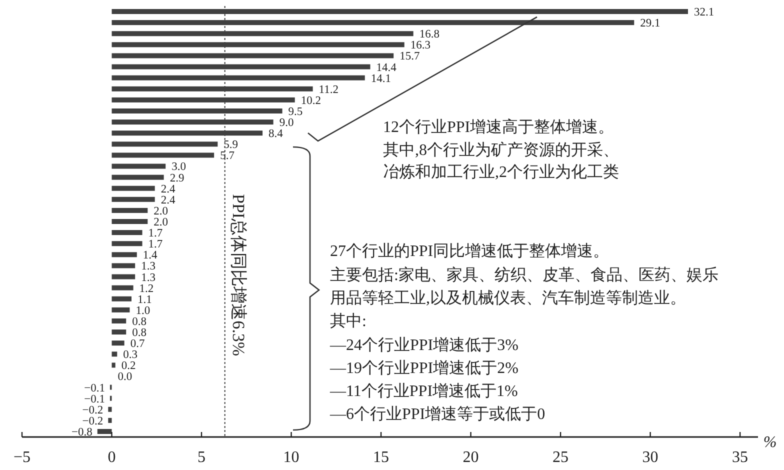 This screenshot has height=470, width=784. Describe the element at coordinates (386, 68) in the screenshot. I see `data-label: 14.4` at that location.